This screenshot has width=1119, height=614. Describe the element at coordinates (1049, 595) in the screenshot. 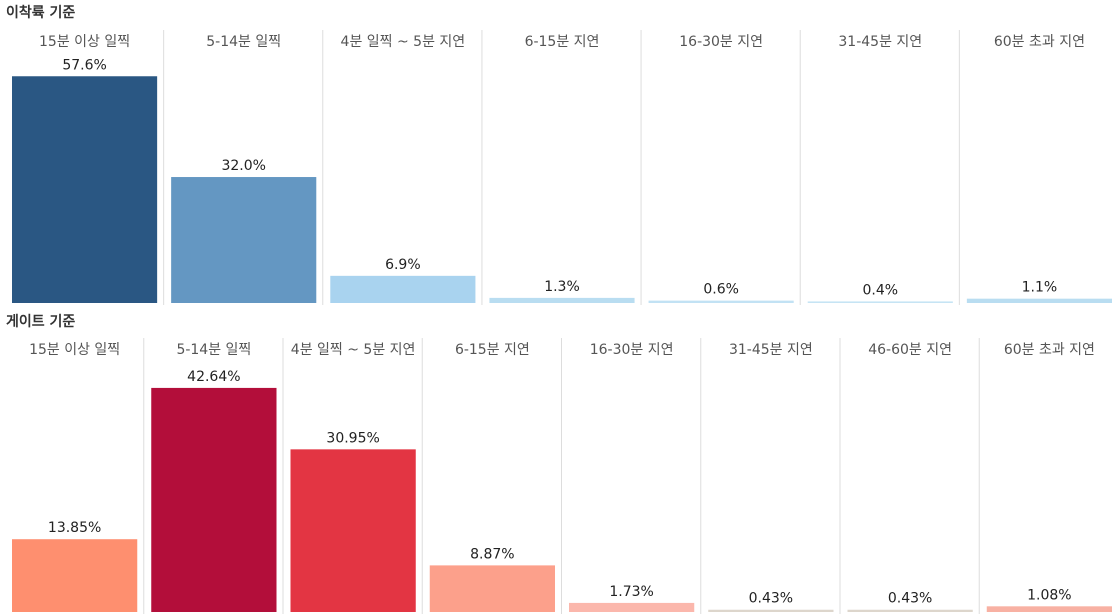

I see `value-label: 1.08%` at that location.